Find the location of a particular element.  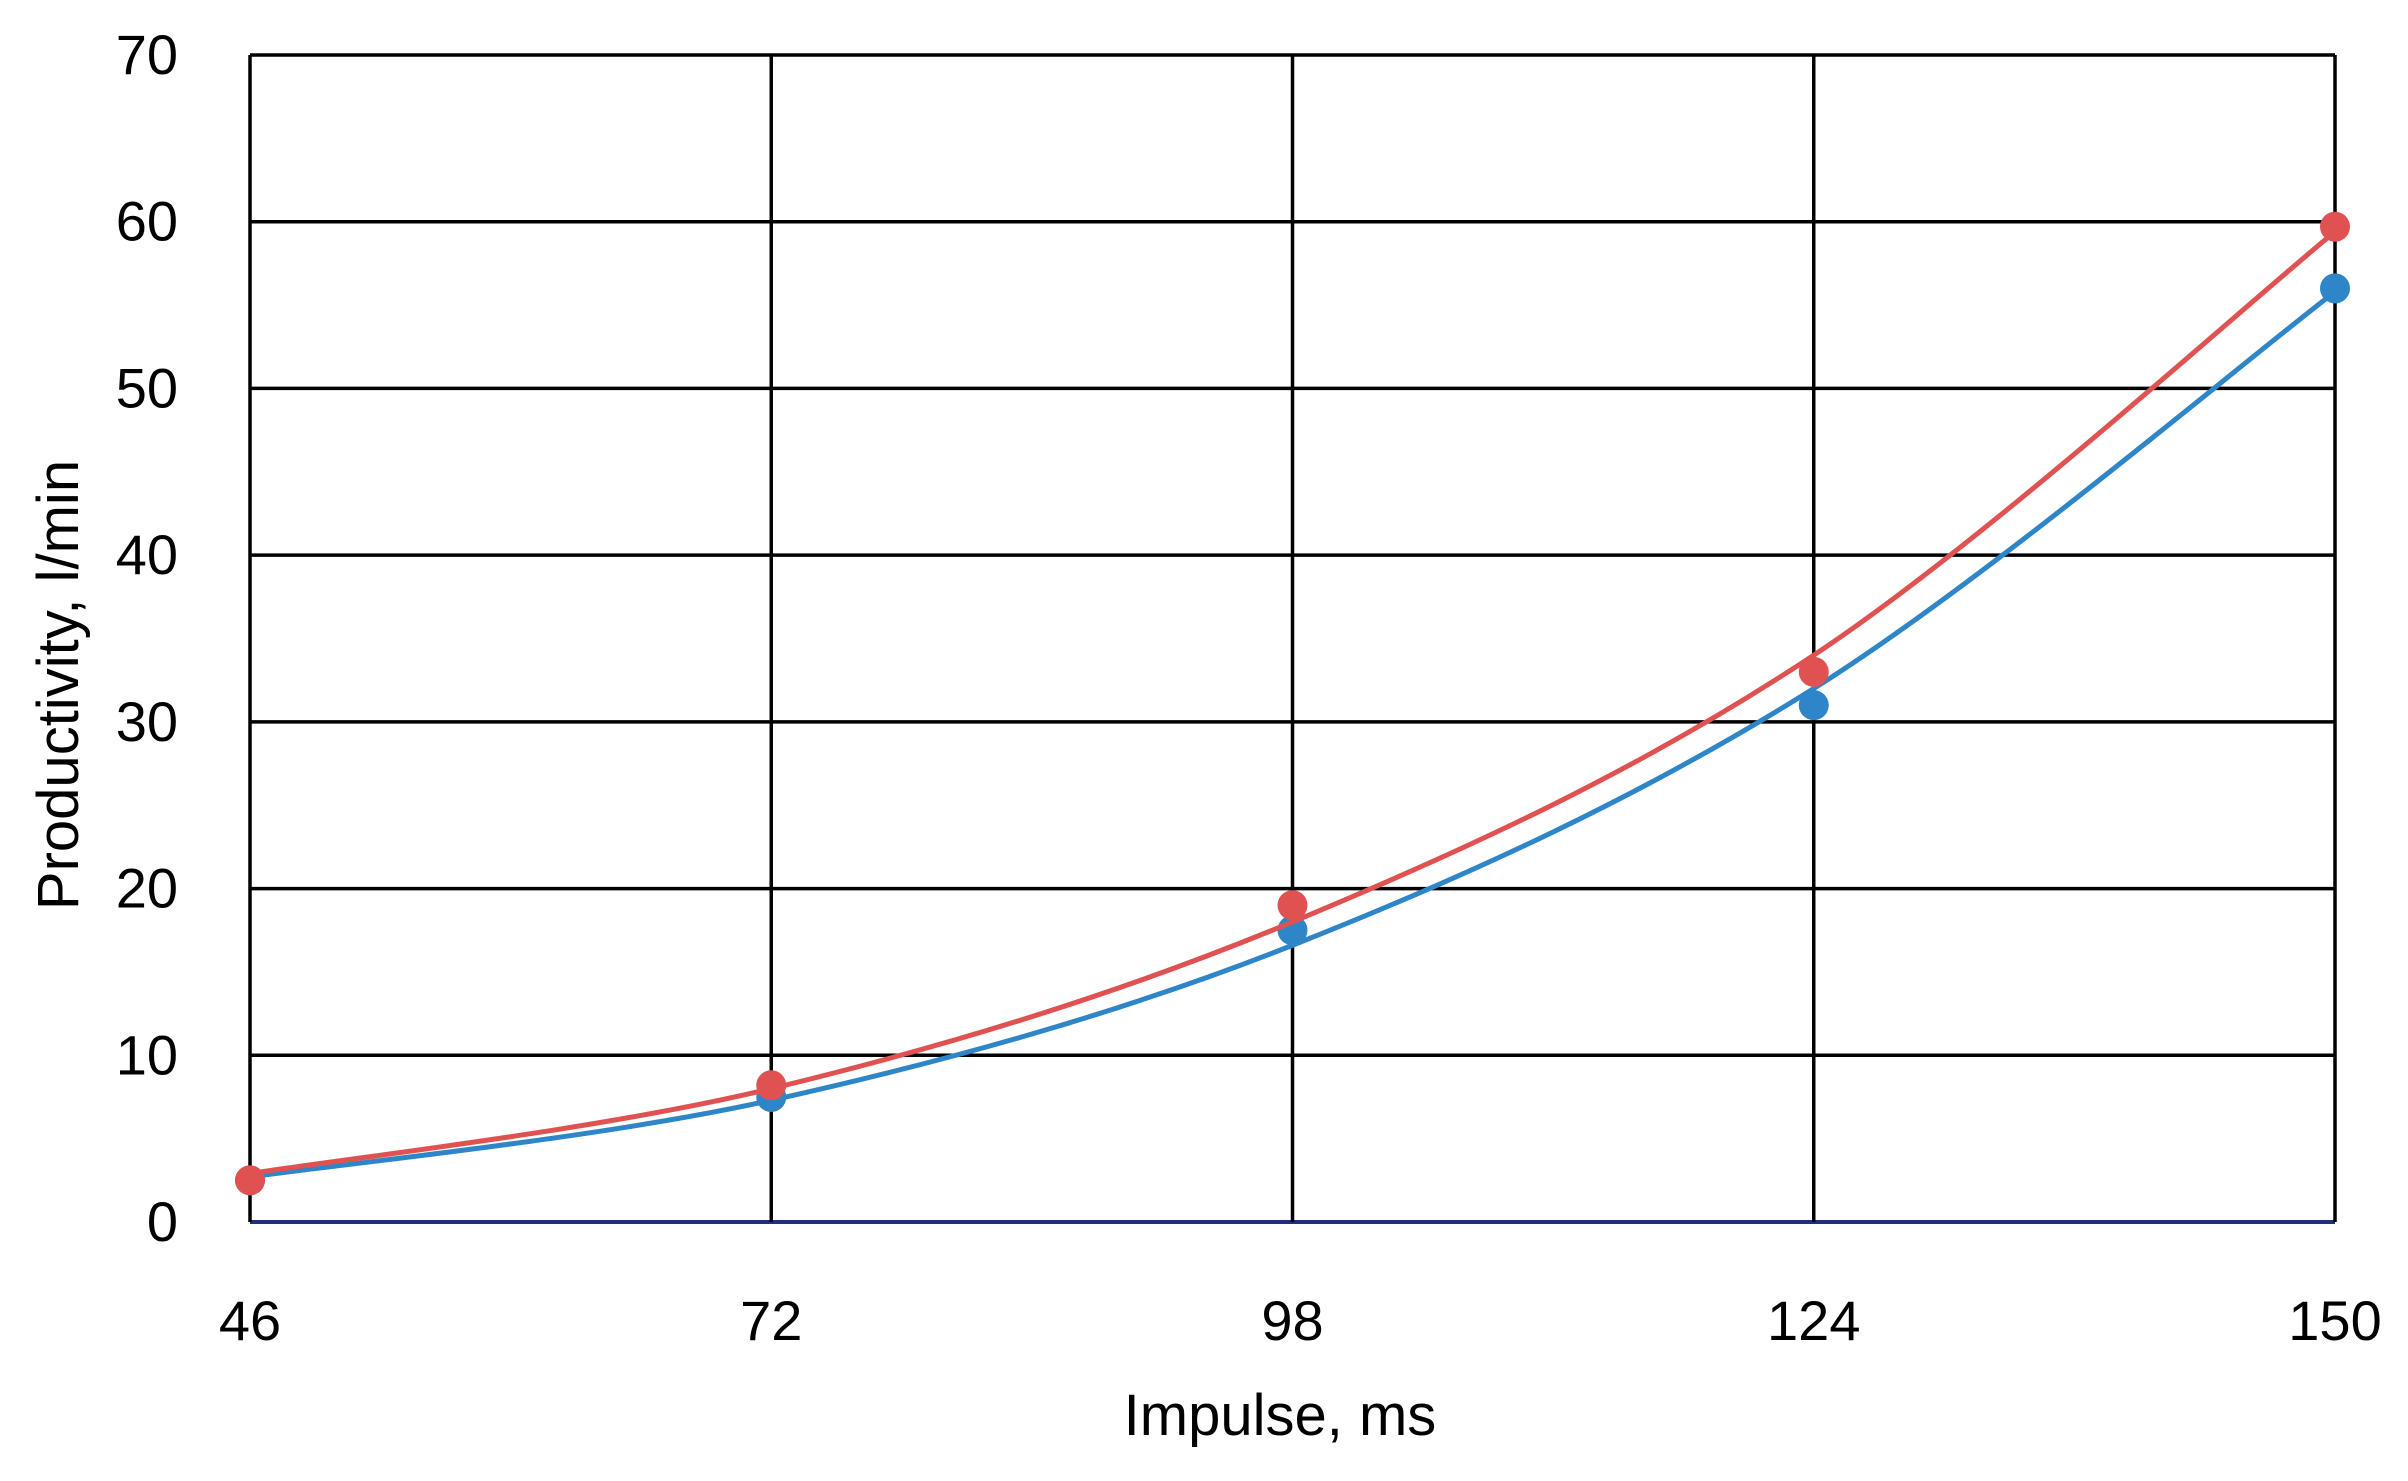

x-tick-label: 124 is located at coordinates (1813, 1320).